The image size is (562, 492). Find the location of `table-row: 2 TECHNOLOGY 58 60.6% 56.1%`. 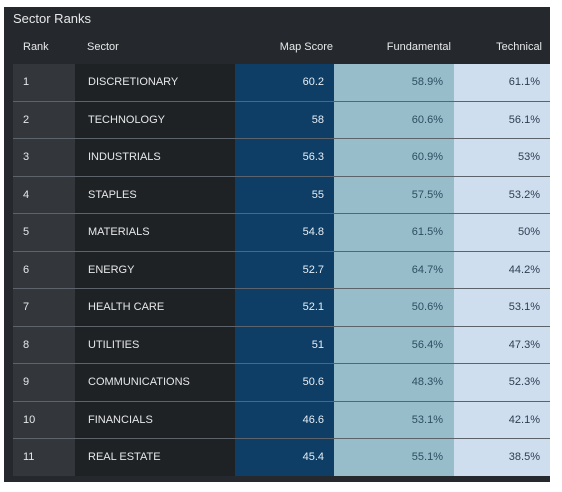

table-row: 2 TECHNOLOGY 58 60.6% 56.1% is located at coordinates (281, 120).